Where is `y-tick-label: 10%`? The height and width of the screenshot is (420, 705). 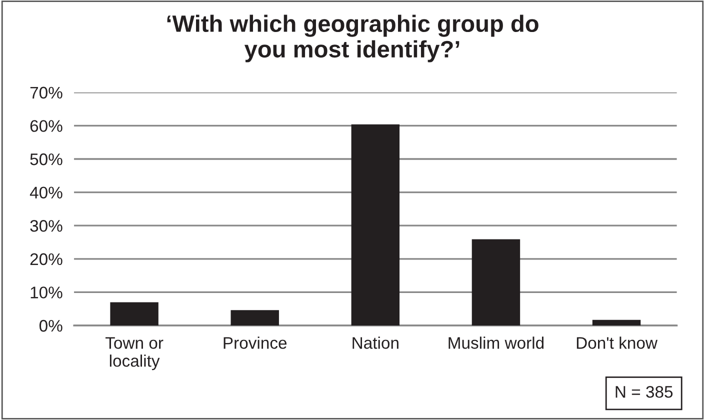 y-tick-label: 10% is located at coordinates (46, 292).